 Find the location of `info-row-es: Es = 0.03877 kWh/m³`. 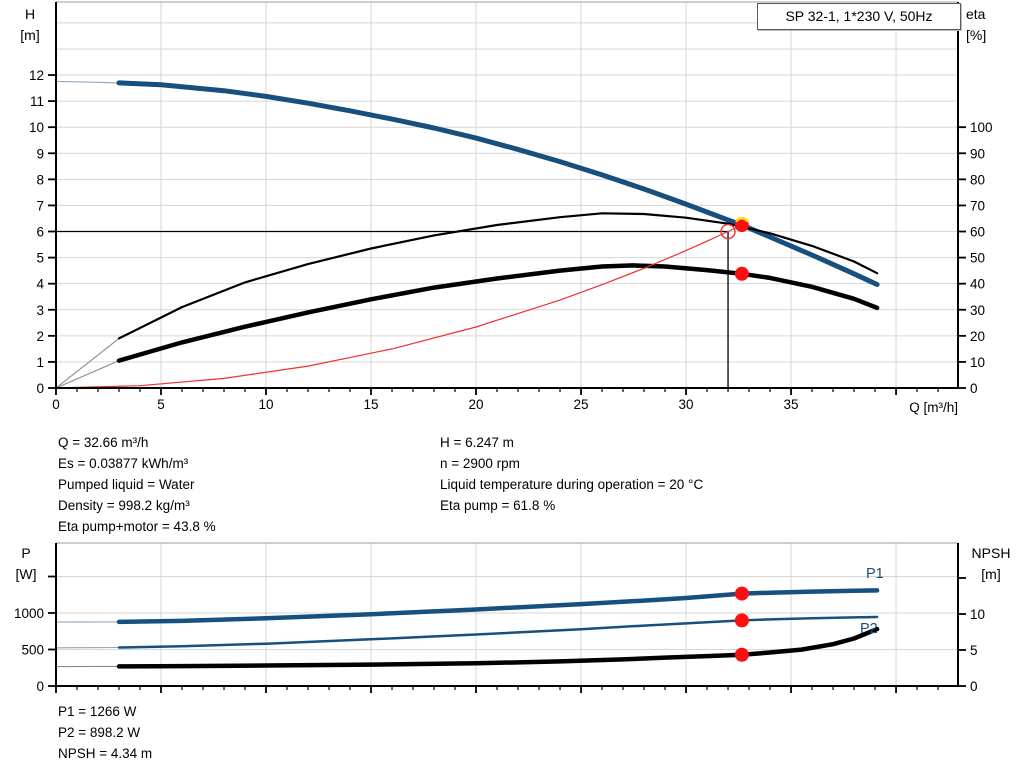

info-row-es: Es = 0.03877 kWh/m³ is located at coordinates (123, 463).